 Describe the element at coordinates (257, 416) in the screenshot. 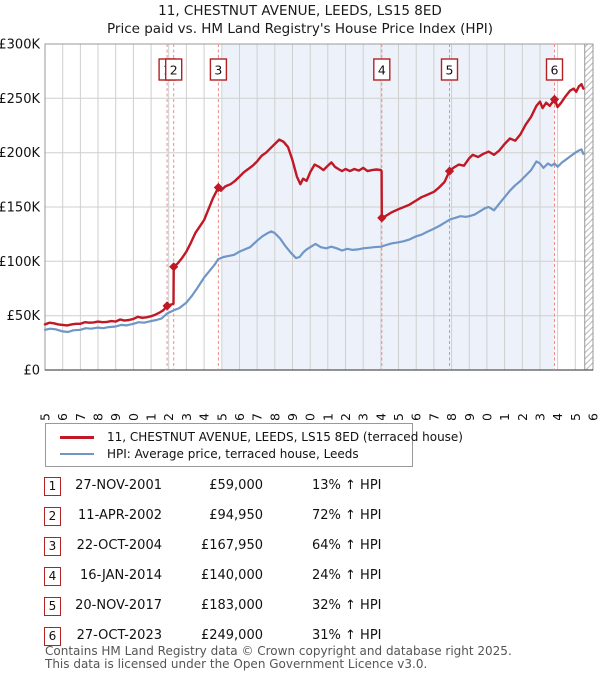

I see `svg-text: 2007` at that location.